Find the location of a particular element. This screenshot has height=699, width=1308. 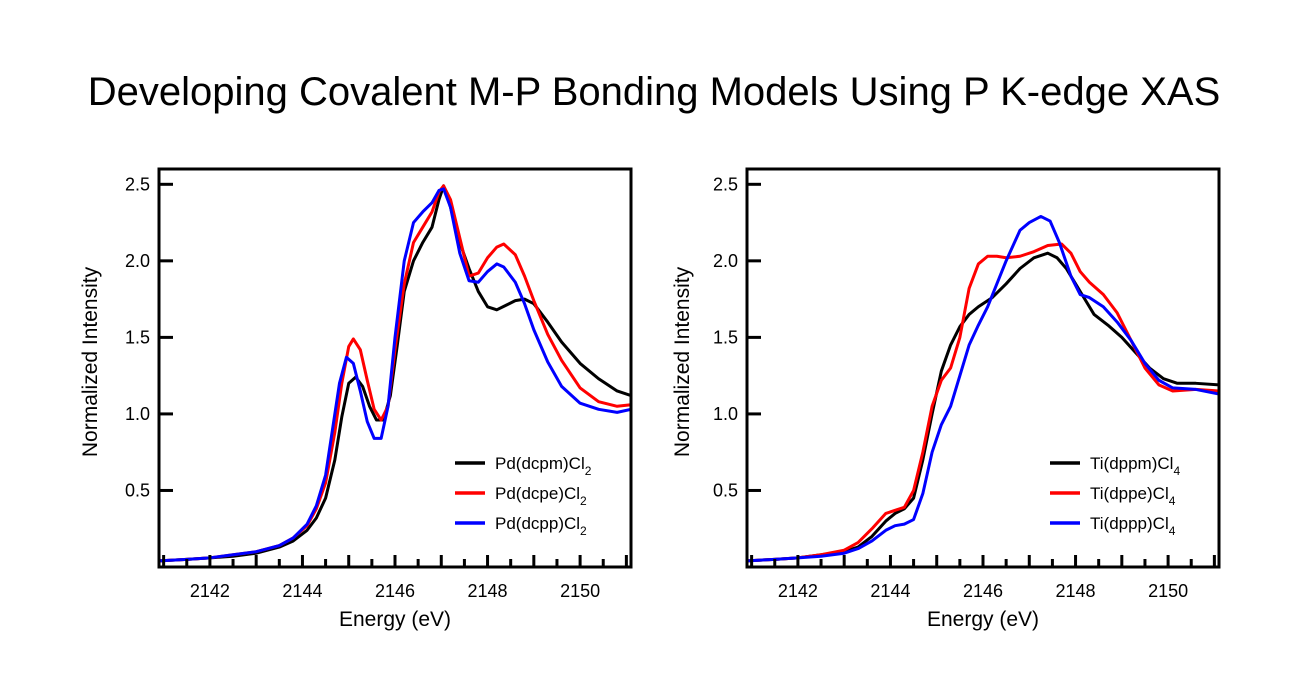

legend-label-text: Pd(dcpe)Cl is located at coordinates (537, 493).